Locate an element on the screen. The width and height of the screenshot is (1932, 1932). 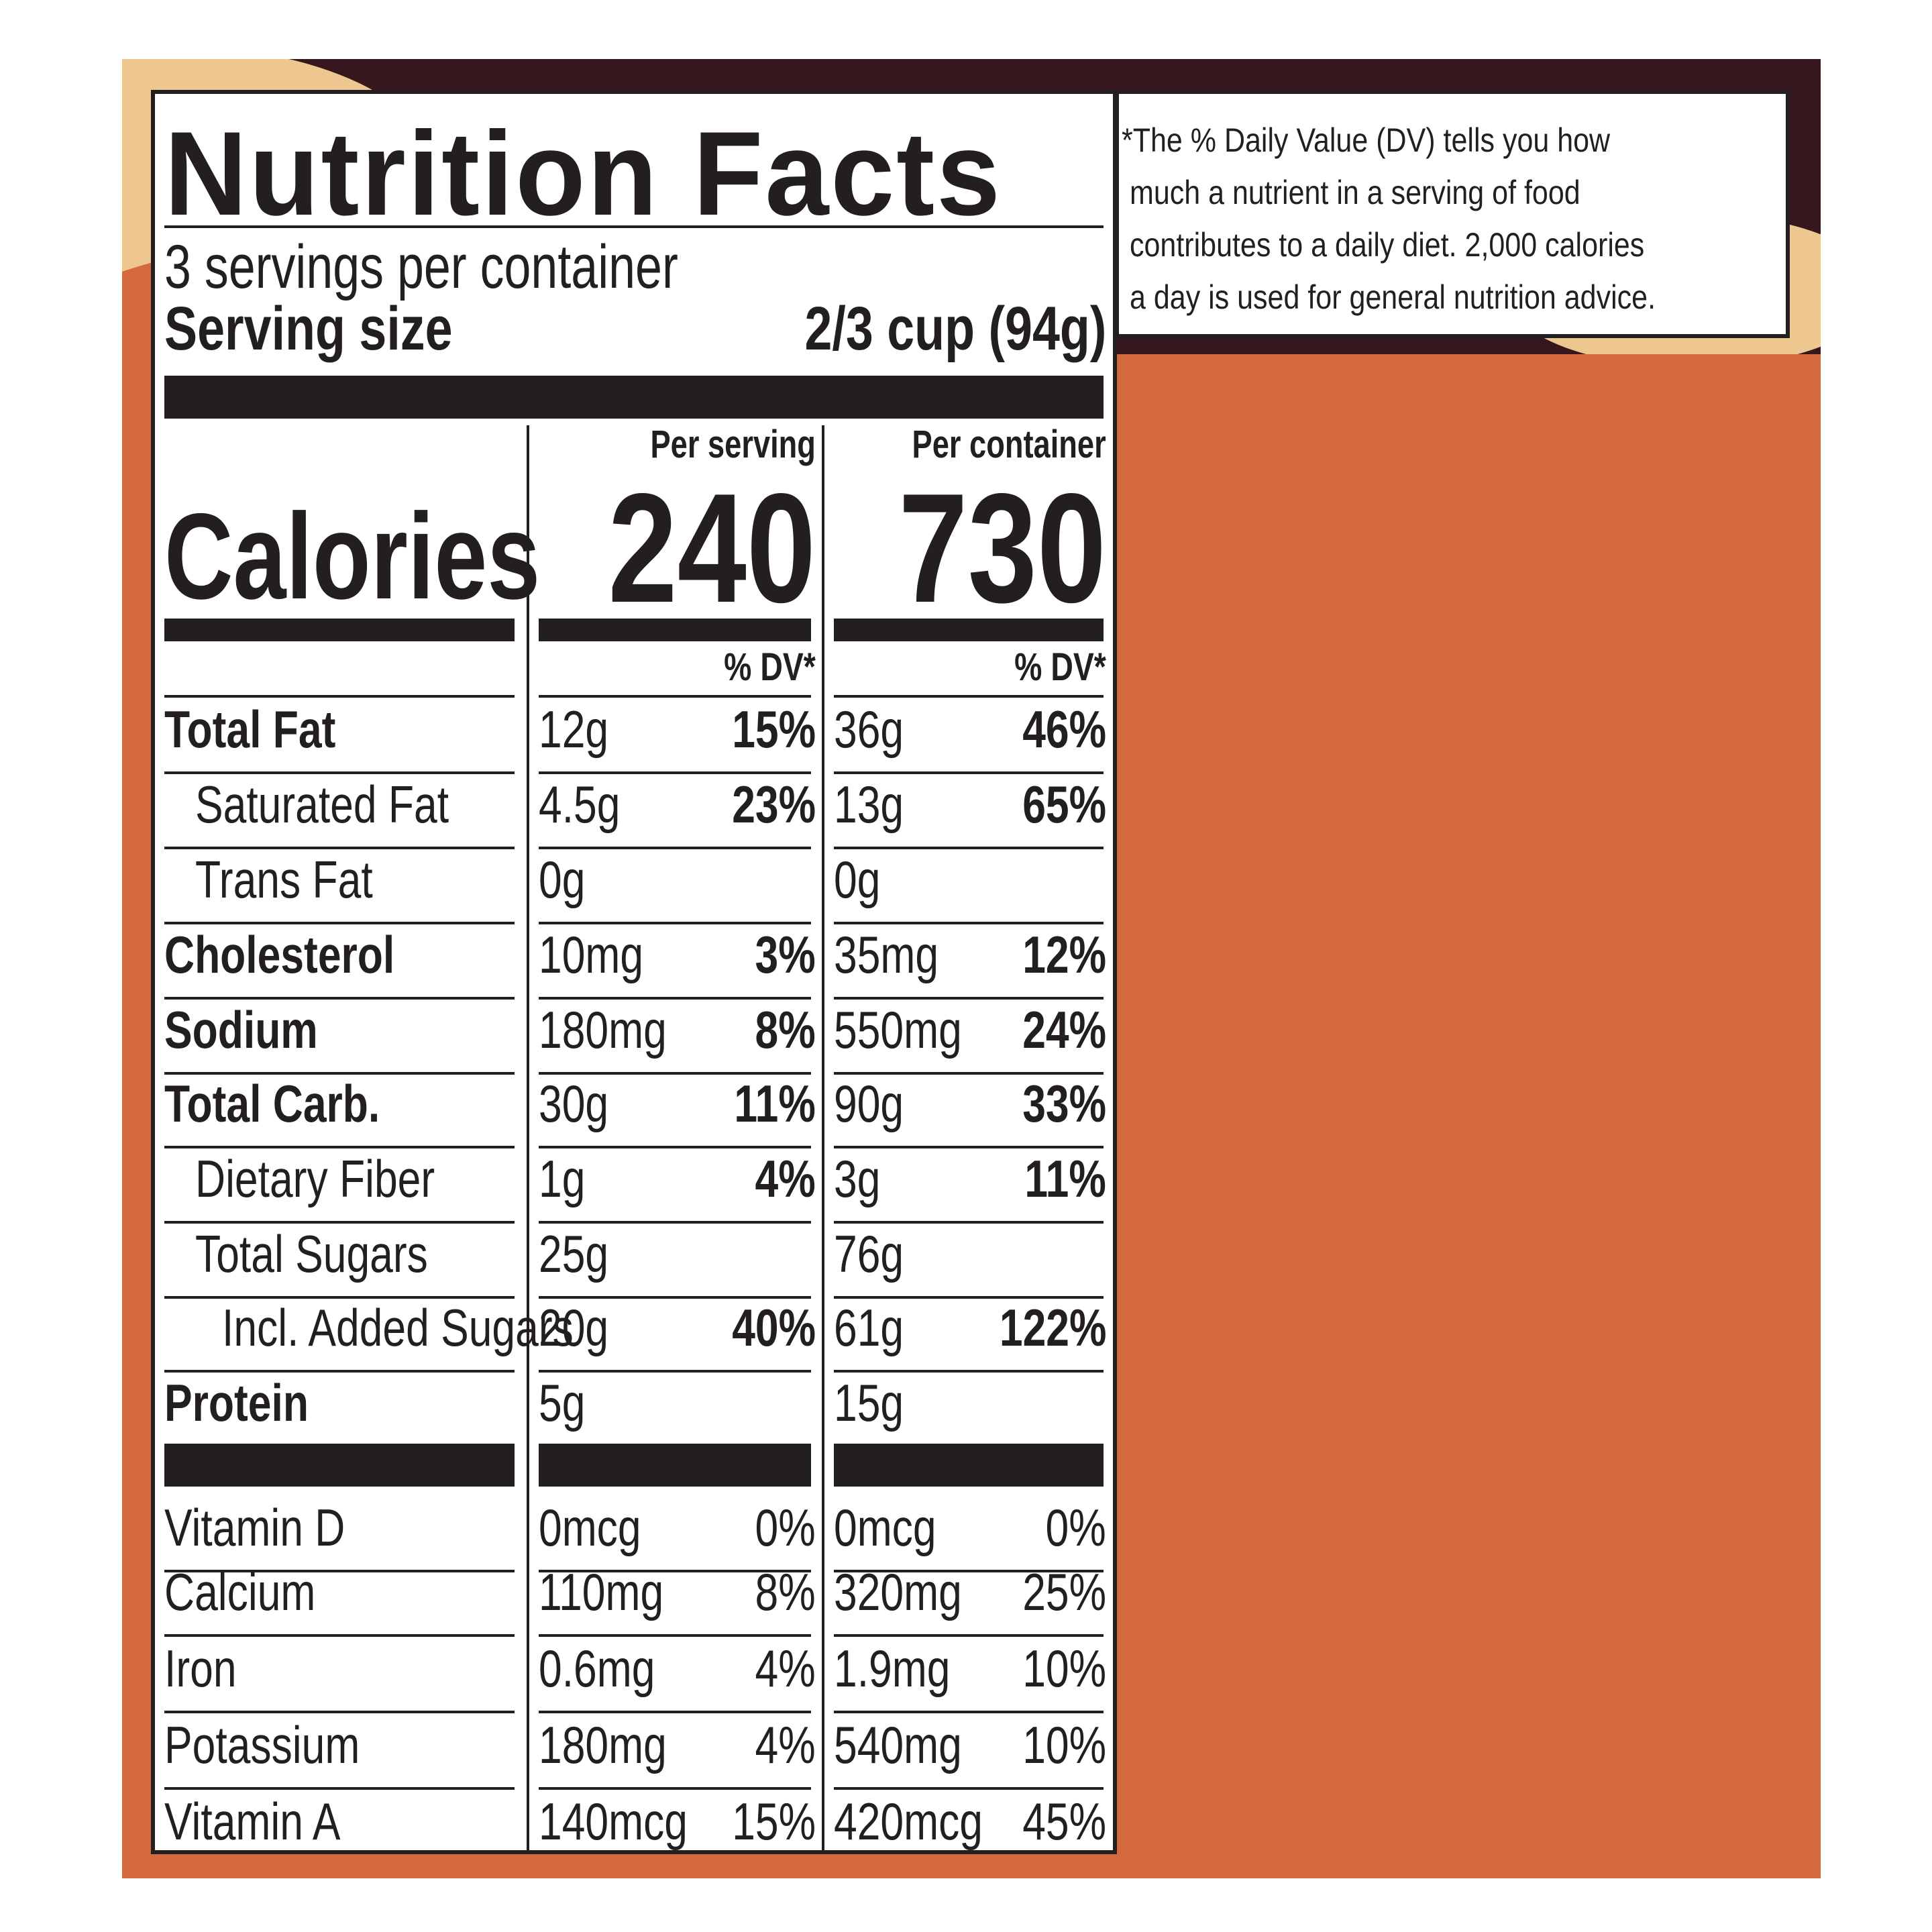
vitamin-serving-amount: 0.6mg is located at coordinates (597, 1668).